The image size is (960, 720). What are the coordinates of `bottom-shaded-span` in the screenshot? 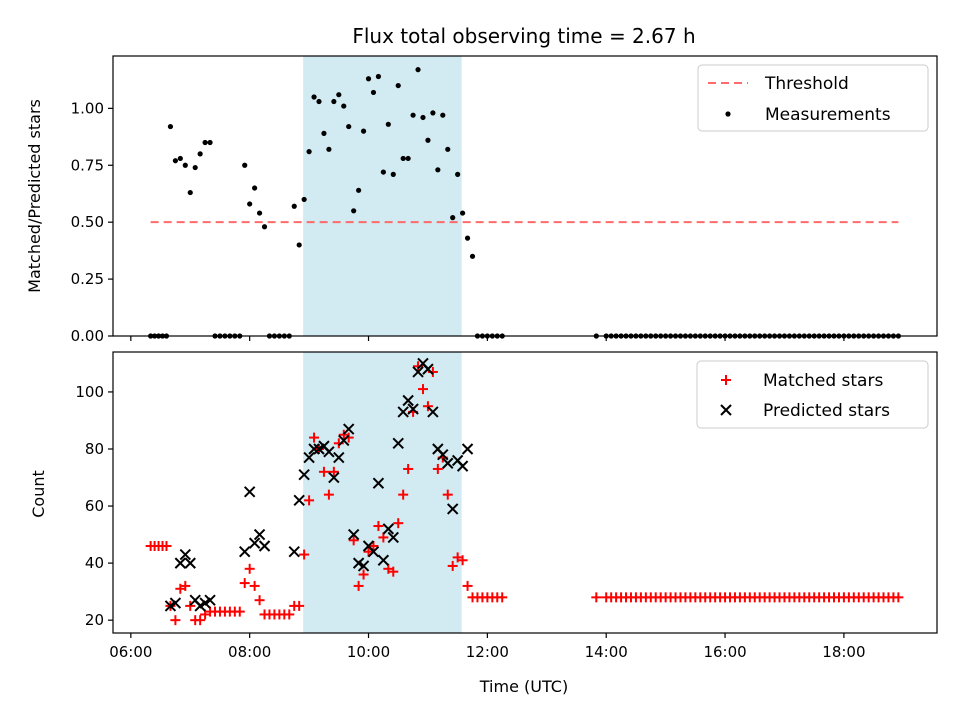 It's located at (382, 492).